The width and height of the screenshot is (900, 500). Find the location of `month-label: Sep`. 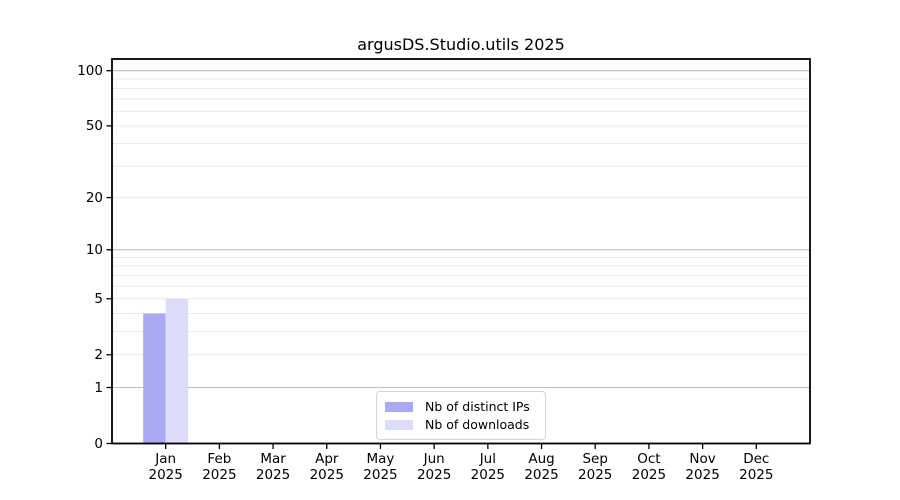

month-label: Sep is located at coordinates (595, 458).